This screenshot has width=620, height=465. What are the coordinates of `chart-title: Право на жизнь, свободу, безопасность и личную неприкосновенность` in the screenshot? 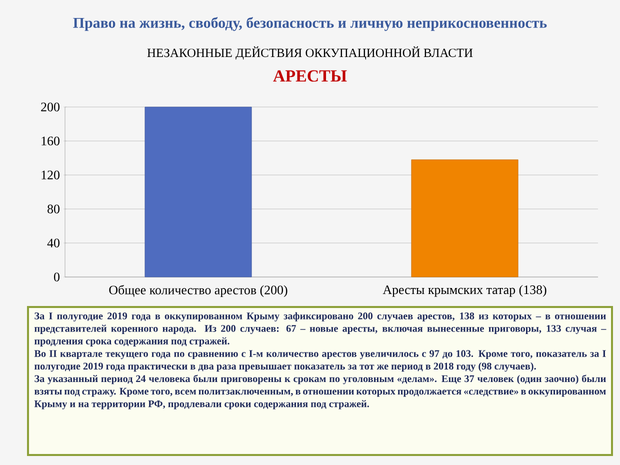 It's located at (310, 24).